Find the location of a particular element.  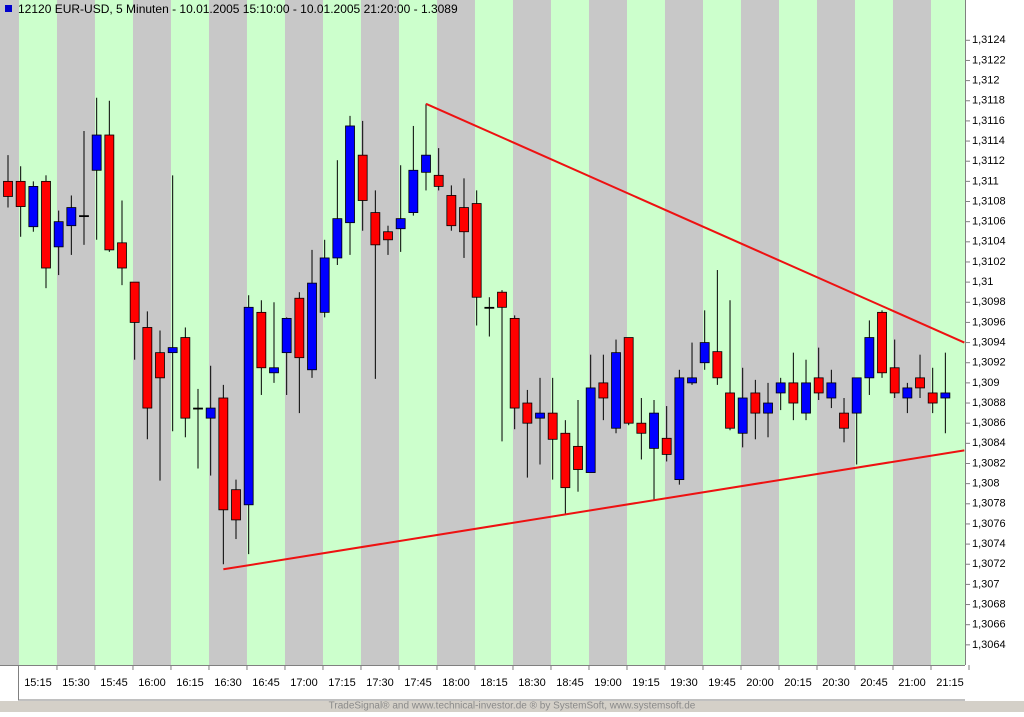

x-tick-label: 17:45 is located at coordinates (418, 683).